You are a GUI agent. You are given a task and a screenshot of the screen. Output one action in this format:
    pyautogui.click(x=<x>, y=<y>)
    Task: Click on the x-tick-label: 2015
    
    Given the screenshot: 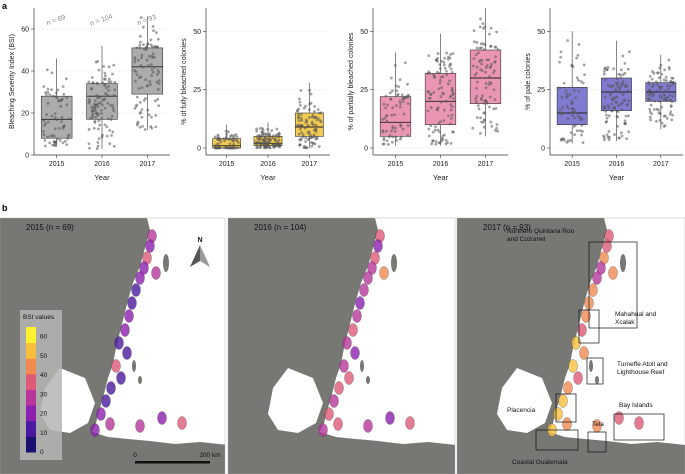 What is the action you would take?
    pyautogui.click(x=57, y=164)
    